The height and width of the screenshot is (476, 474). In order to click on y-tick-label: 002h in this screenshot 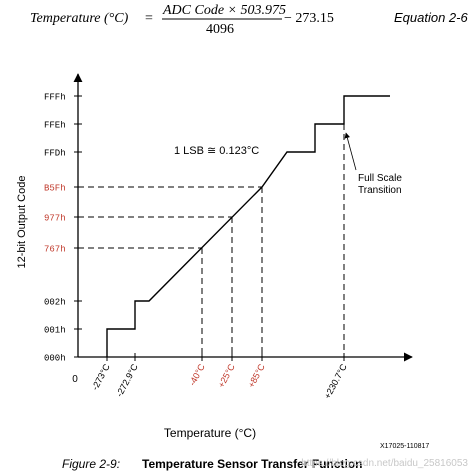, I will do `click(55, 303)`.